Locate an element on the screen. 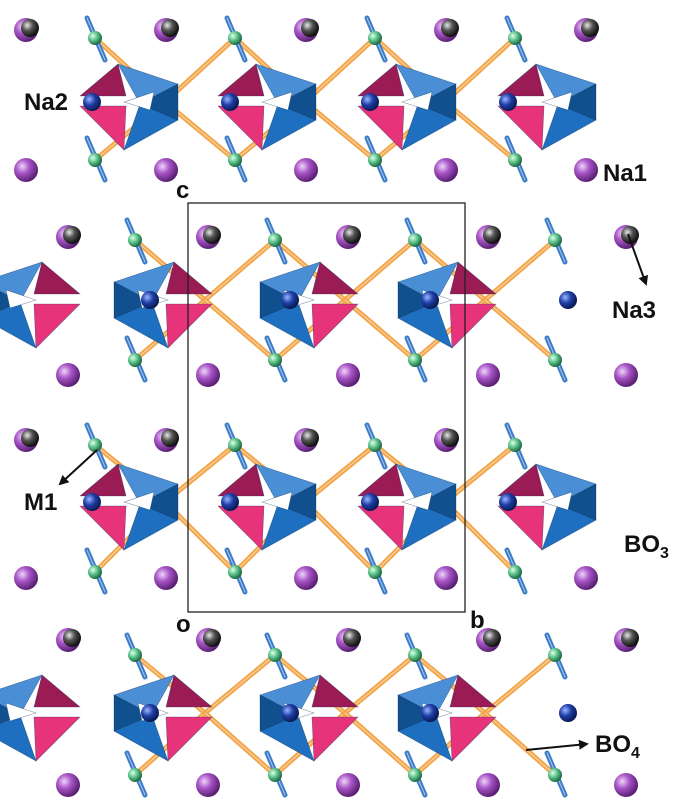 Image resolution: width=678 pixels, height=801 pixels. label-na2: Na2 is located at coordinates (46, 102).